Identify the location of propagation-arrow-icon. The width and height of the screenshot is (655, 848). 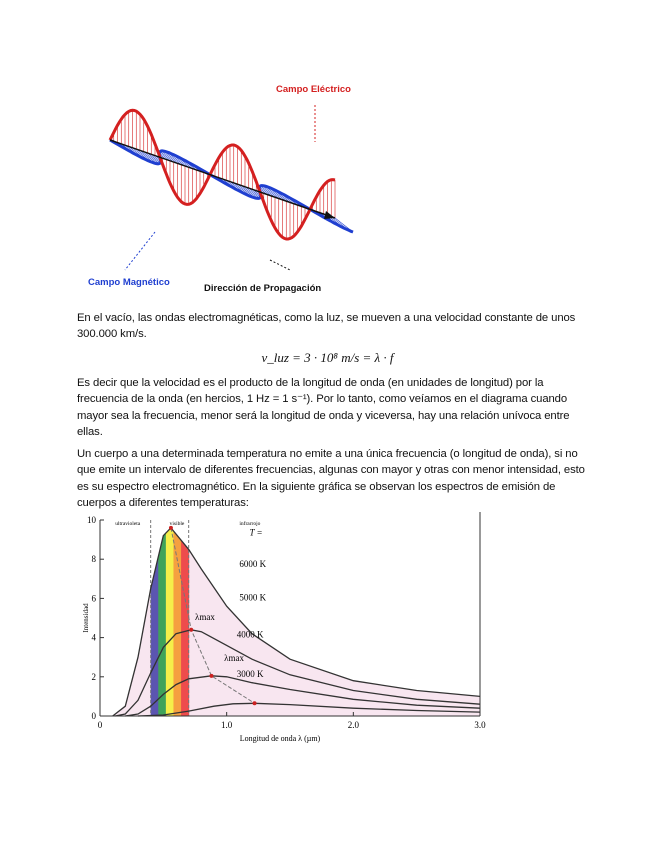
(280, 265).